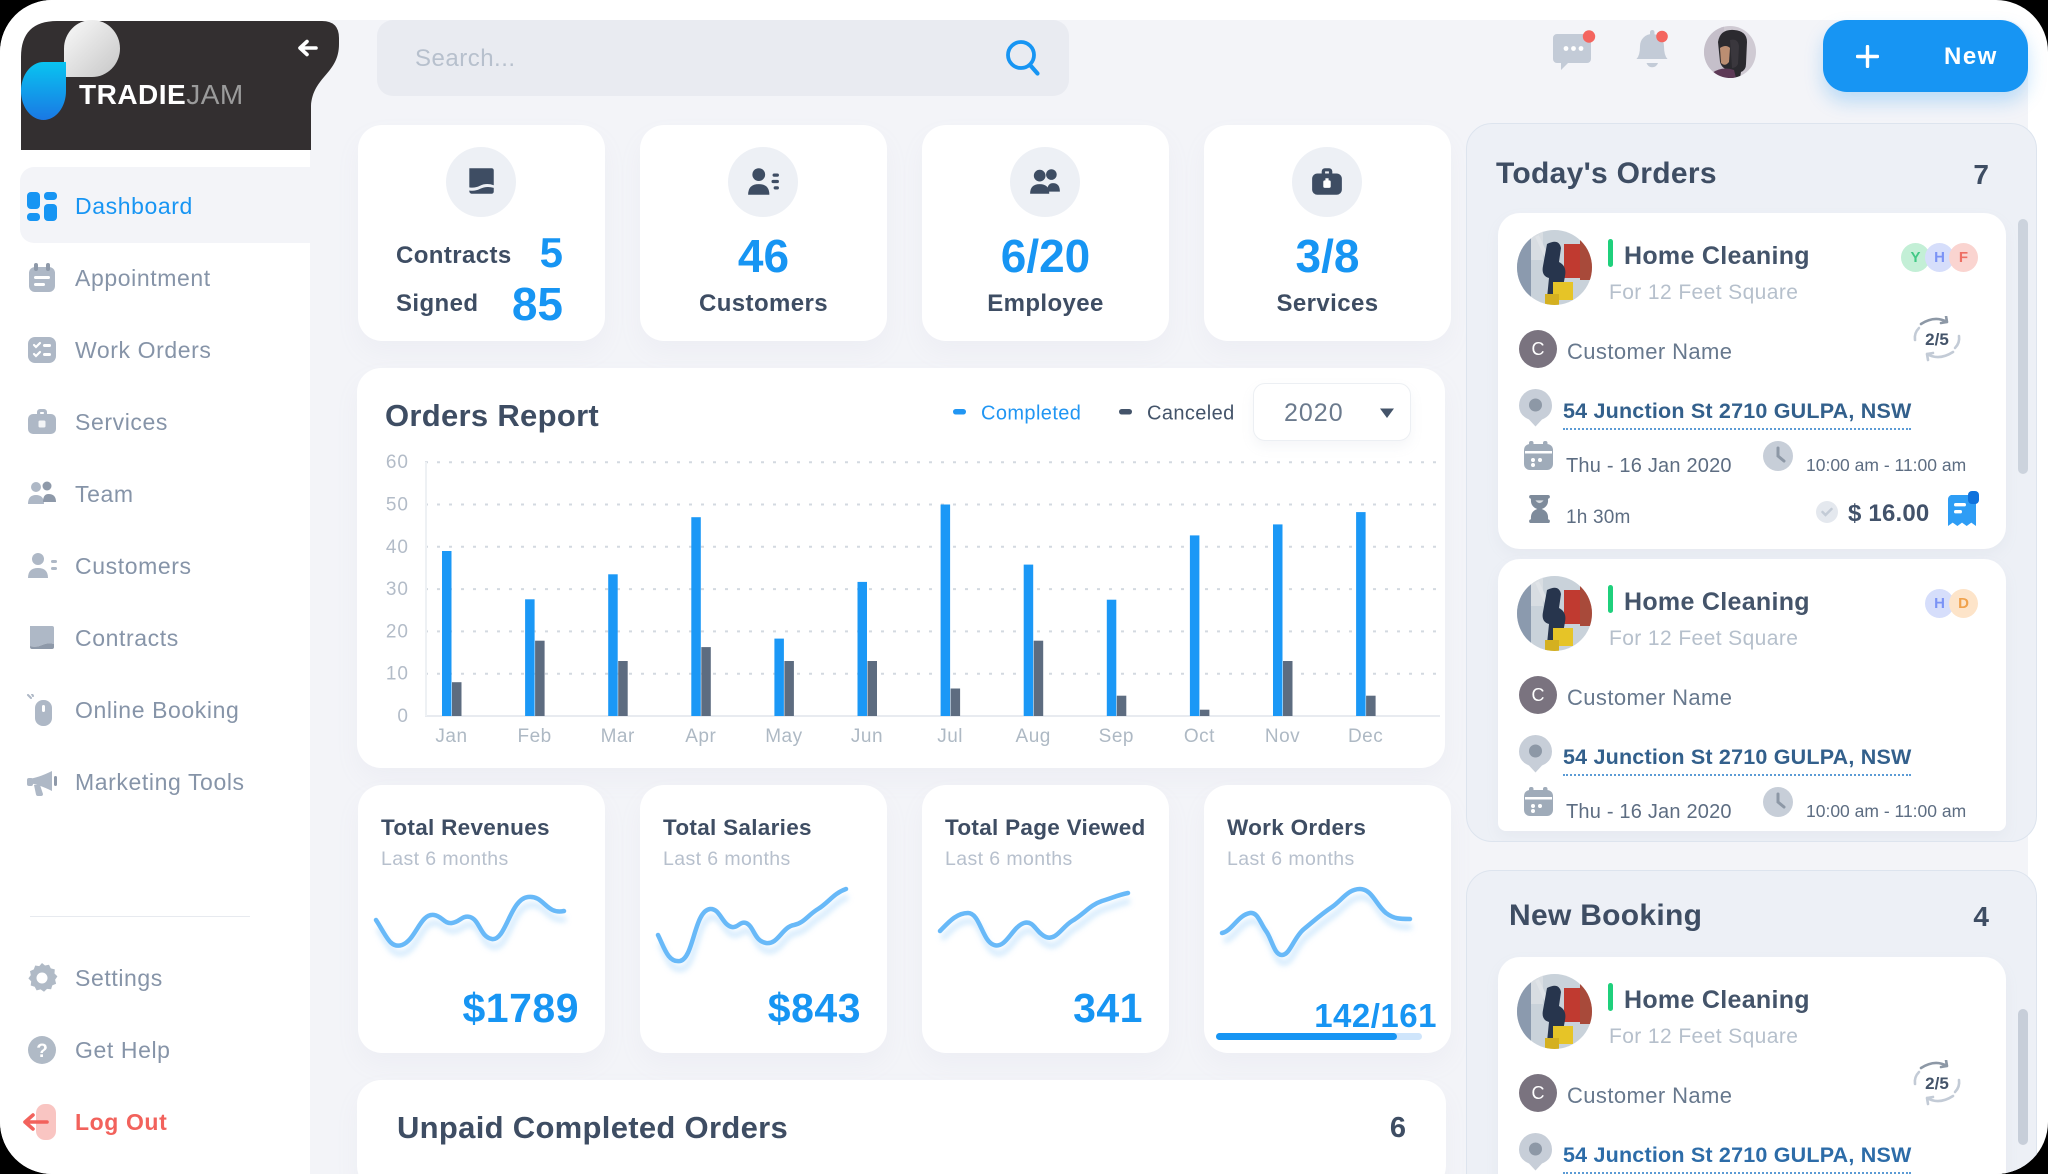 The height and width of the screenshot is (1174, 2048). Describe the element at coordinates (1031, 414) in the screenshot. I see `svg-text: Completed` at that location.